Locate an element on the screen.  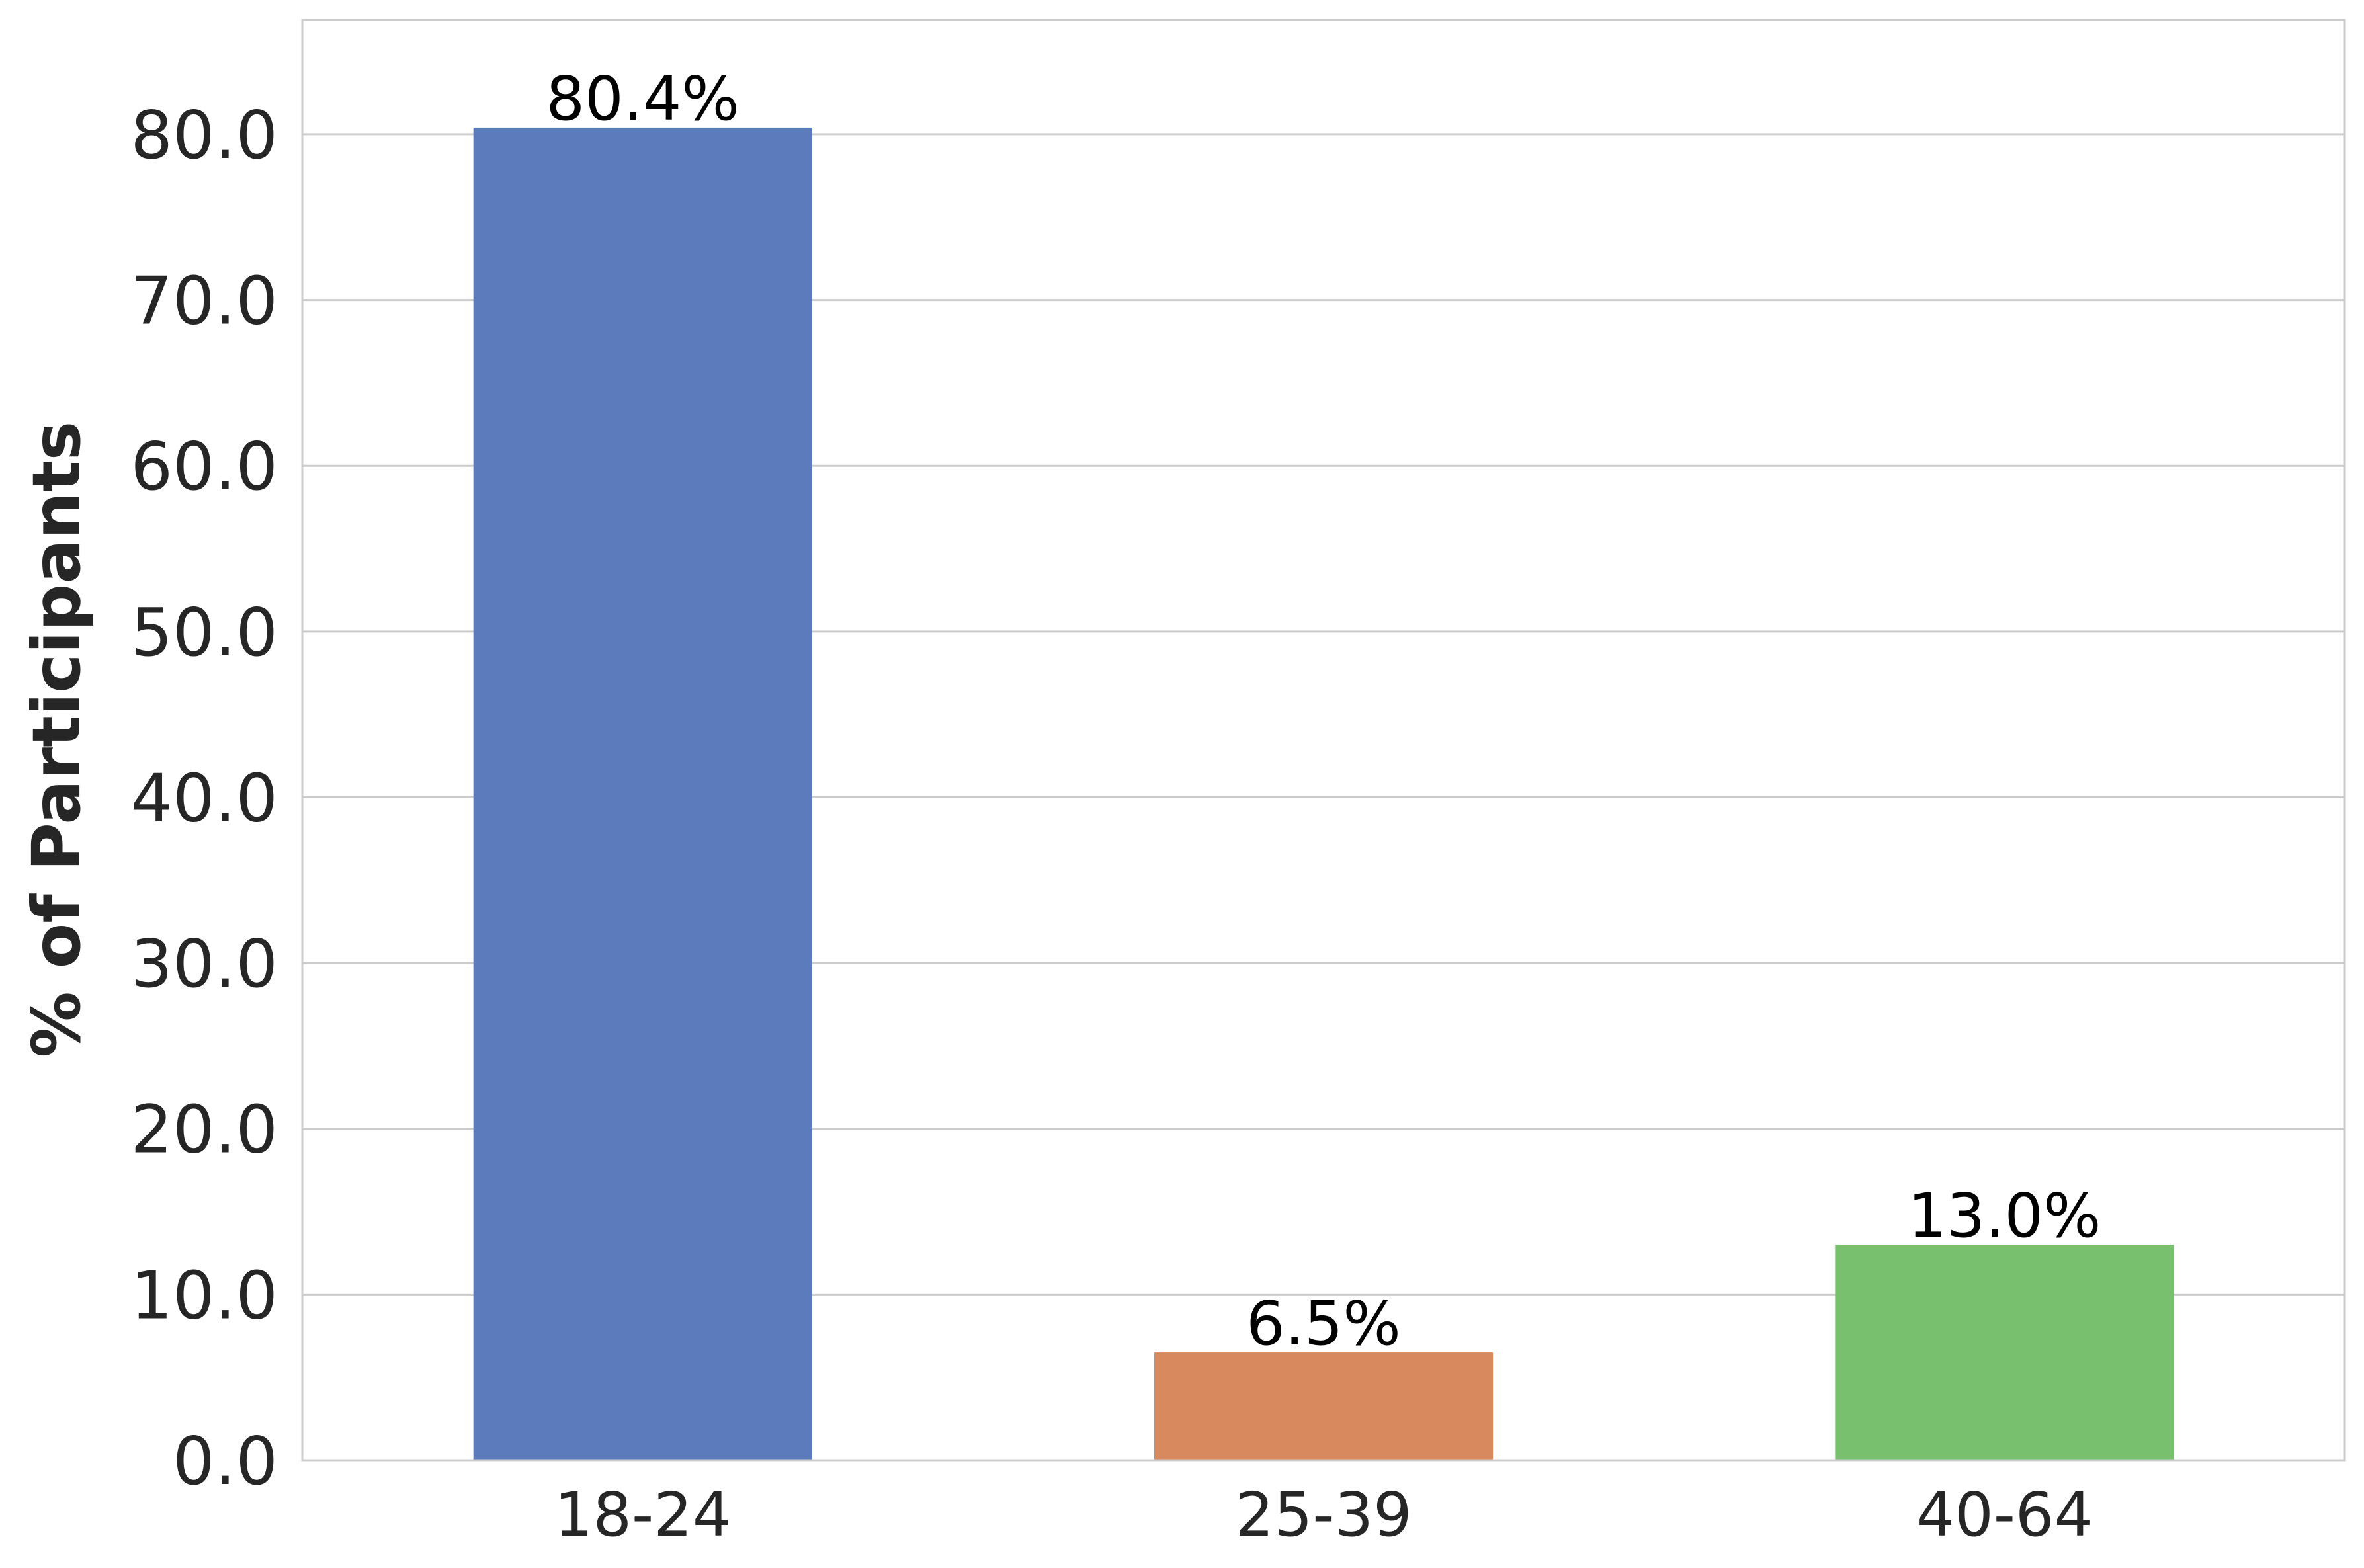
y-axis-label: % of Participants is located at coordinates (56, 739).